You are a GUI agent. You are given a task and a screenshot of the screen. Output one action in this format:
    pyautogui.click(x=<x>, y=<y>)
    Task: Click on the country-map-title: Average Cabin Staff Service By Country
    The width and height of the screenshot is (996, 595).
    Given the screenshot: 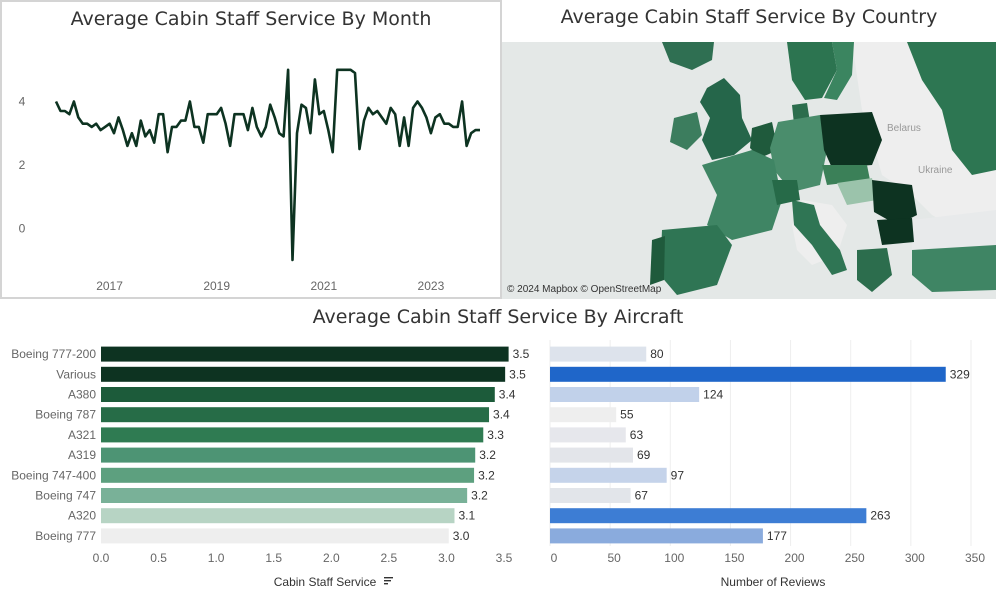 What is the action you would take?
    pyautogui.click(x=749, y=17)
    